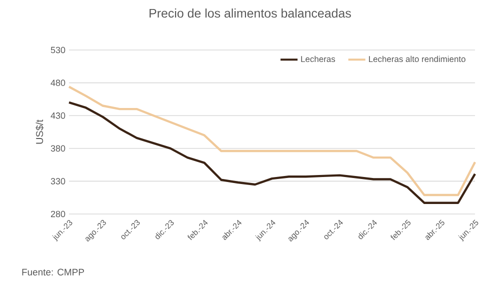 The height and width of the screenshot is (286, 500). Describe the element at coordinates (417, 59) in the screenshot. I see `legend-label: Lecheras alto rendimiento` at that location.